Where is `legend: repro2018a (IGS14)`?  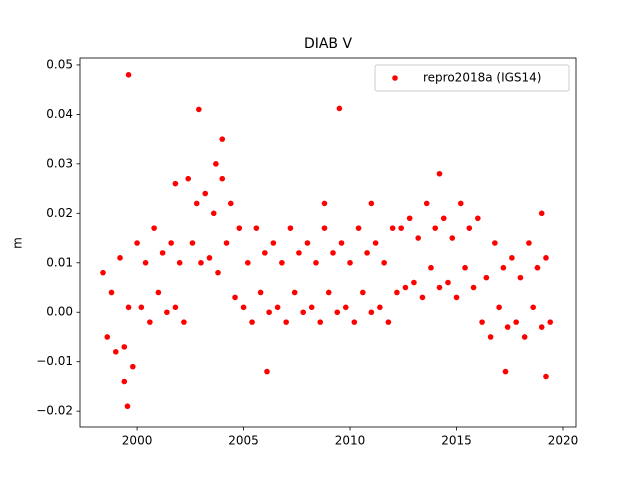 legend: repro2018a (IGS14) is located at coordinates (472, 78).